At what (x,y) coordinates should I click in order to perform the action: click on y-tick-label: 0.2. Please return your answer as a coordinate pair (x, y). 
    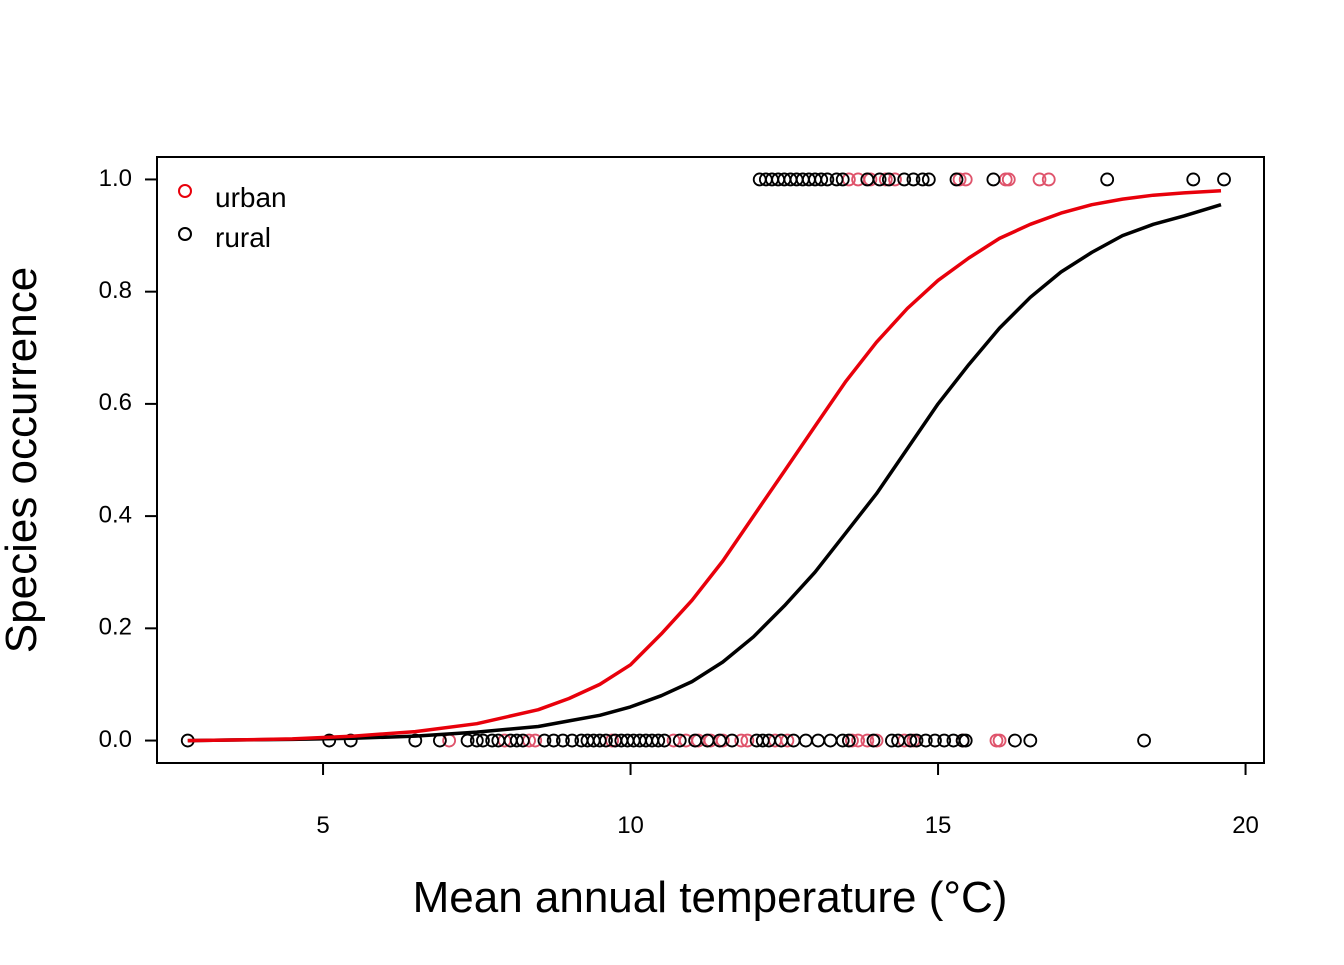
    Looking at the image, I should click on (115, 627).